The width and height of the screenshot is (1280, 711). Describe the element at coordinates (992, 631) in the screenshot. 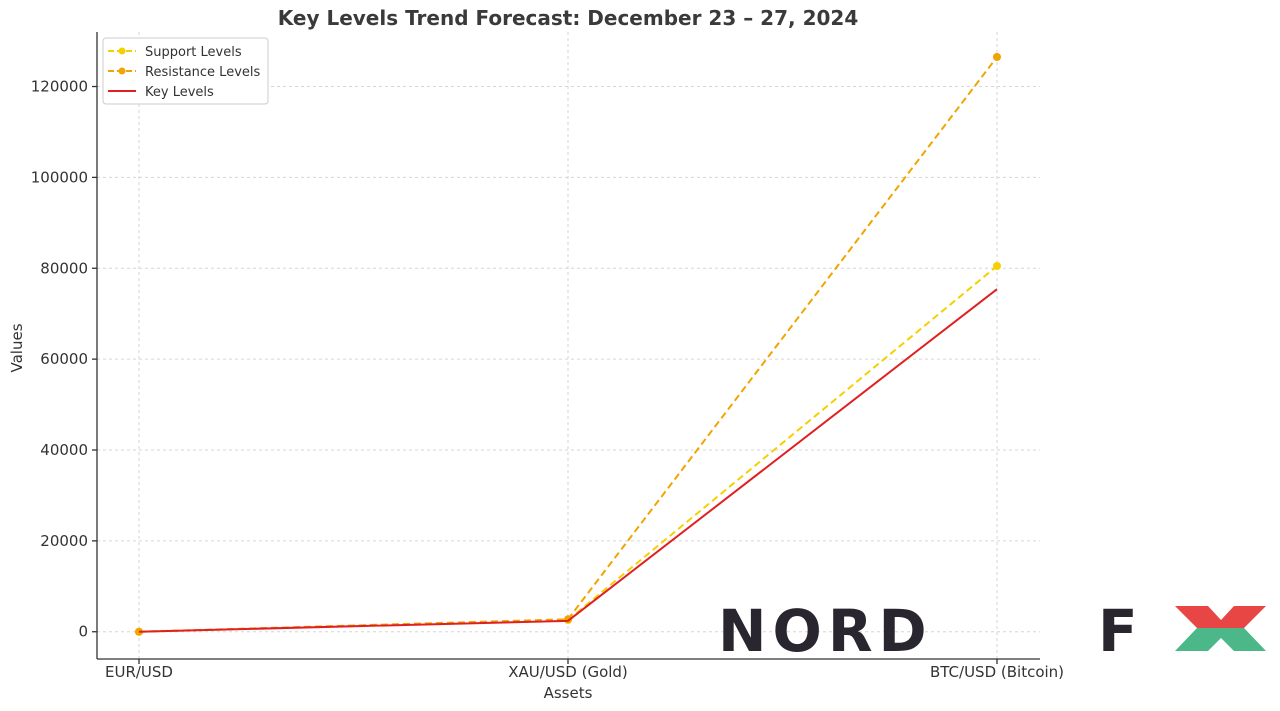

I see `nordfx-logo: NORD F` at that location.